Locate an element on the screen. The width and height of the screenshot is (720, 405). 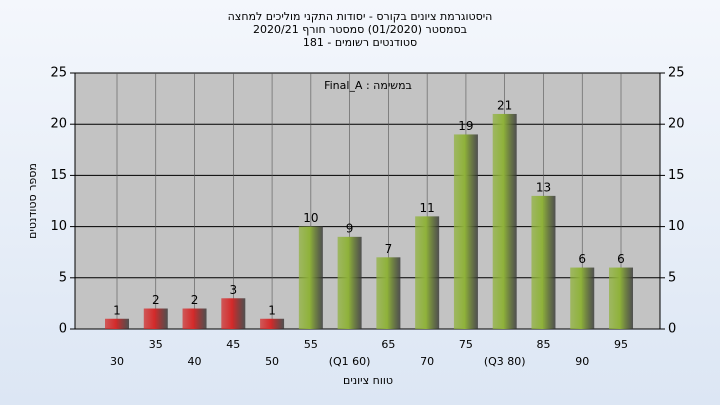
annotation: במשימה : Final_A is located at coordinates (368, 85).